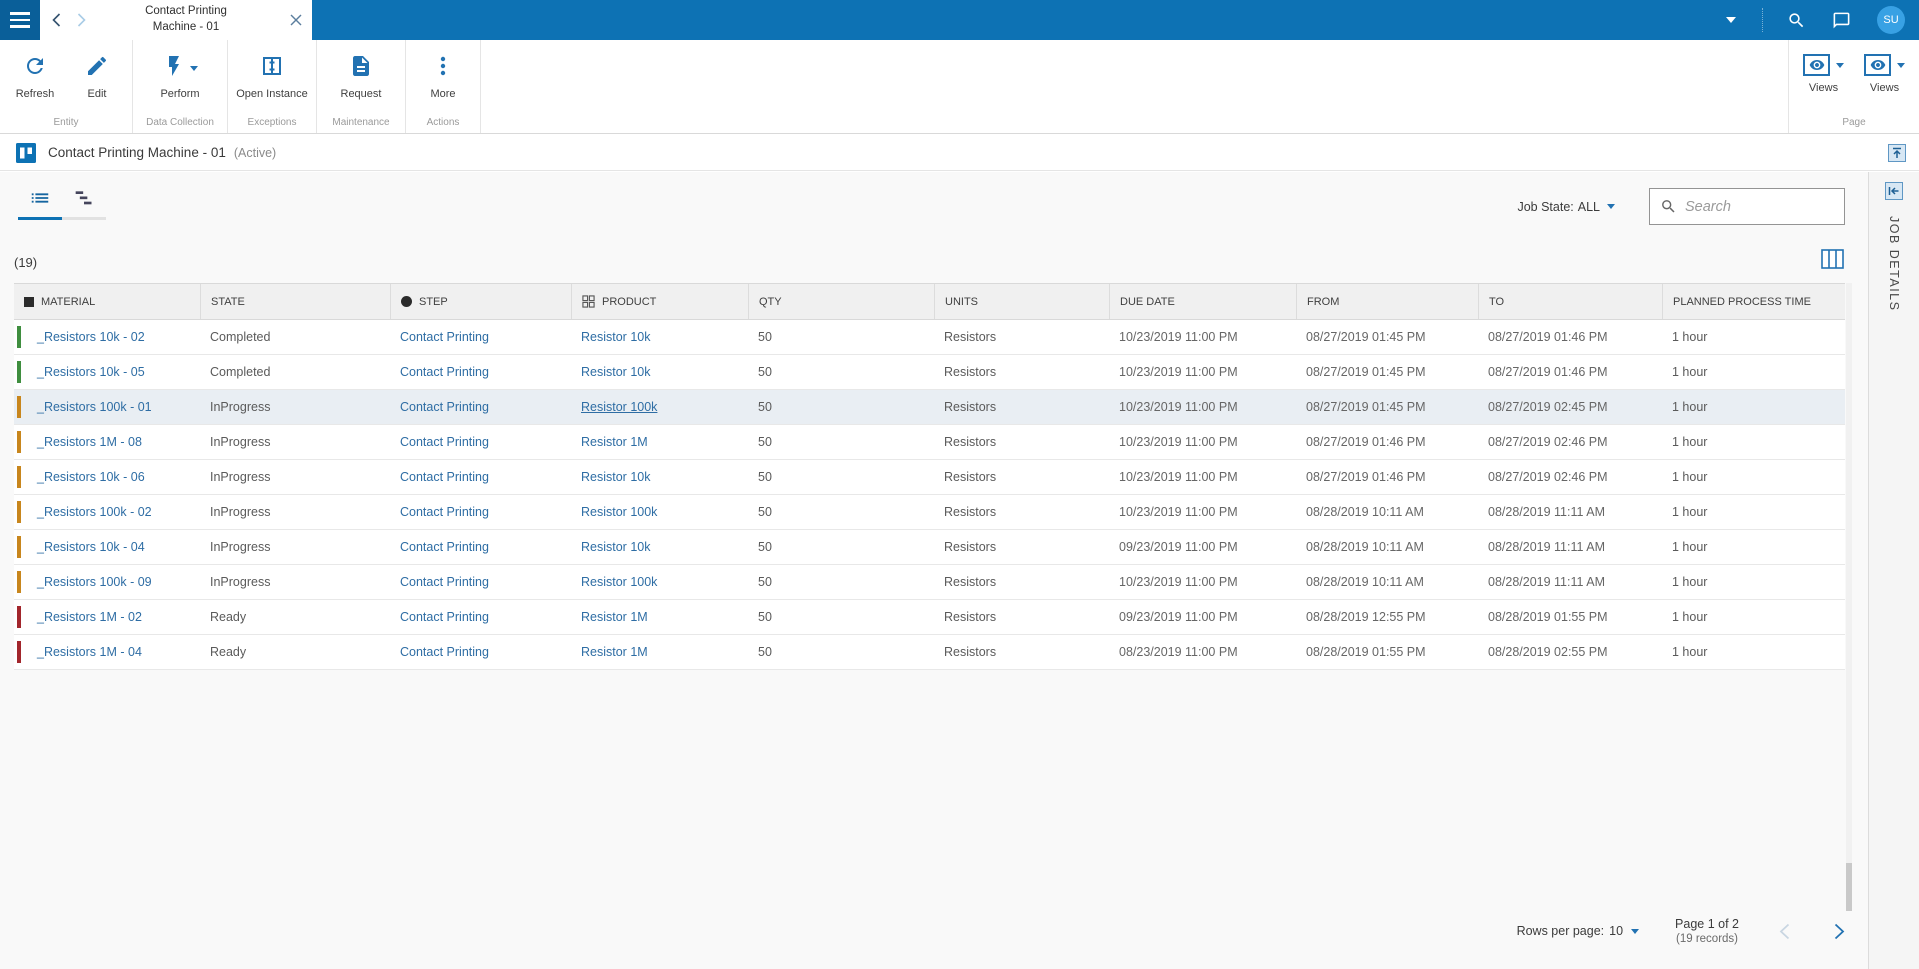 This screenshot has height=969, width=1919. What do you see at coordinates (89, 652) in the screenshot?
I see `material-link: _Resistors 1M - 04` at bounding box center [89, 652].